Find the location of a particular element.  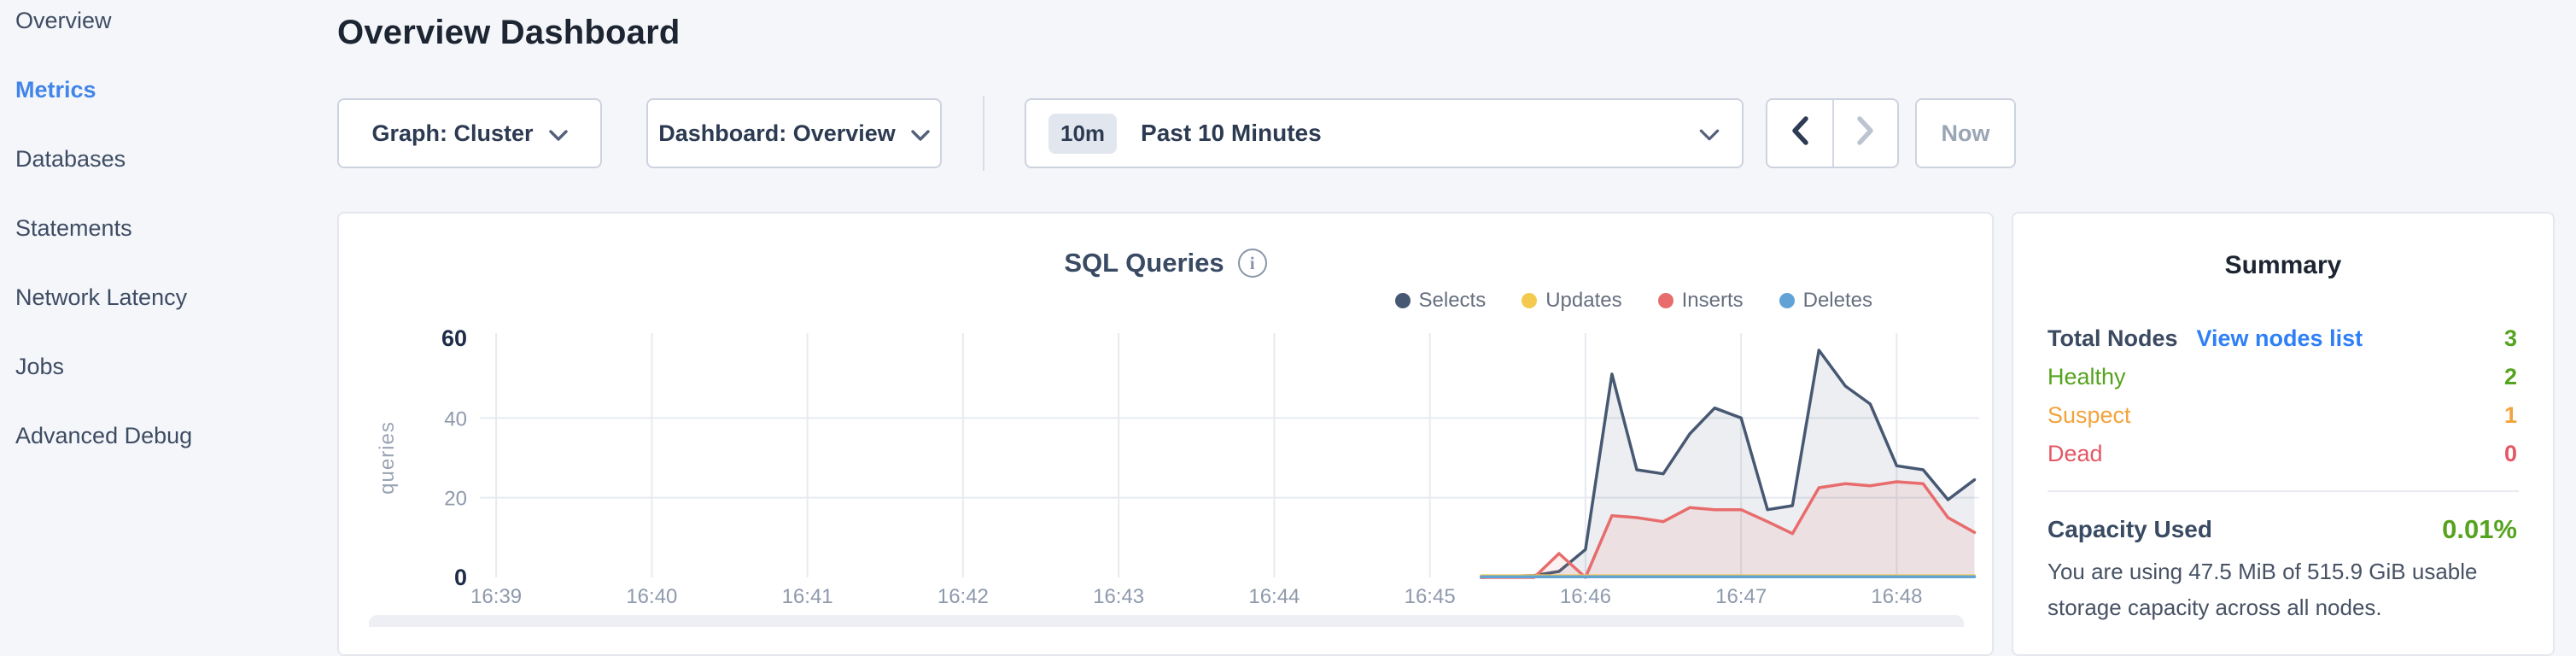

healthy-label: Healthy is located at coordinates (2086, 377).